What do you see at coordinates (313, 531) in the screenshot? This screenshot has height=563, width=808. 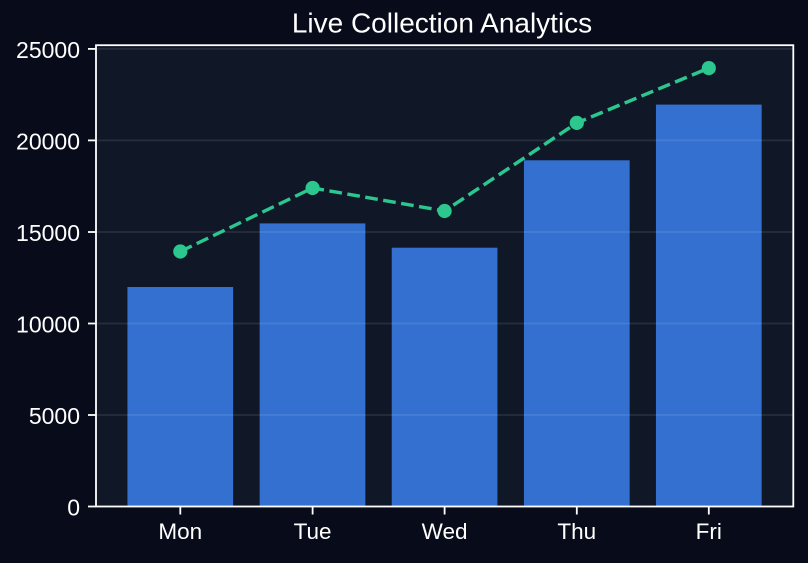 I see `svg-text: Tue` at bounding box center [313, 531].